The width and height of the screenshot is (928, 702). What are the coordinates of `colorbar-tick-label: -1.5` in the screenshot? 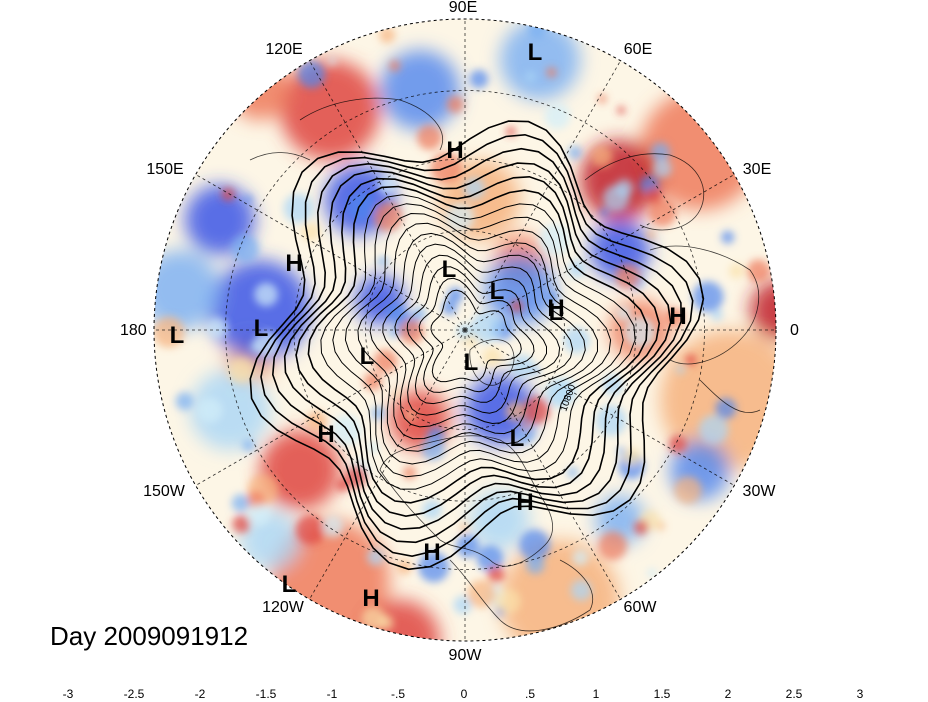 It's located at (266, 694).